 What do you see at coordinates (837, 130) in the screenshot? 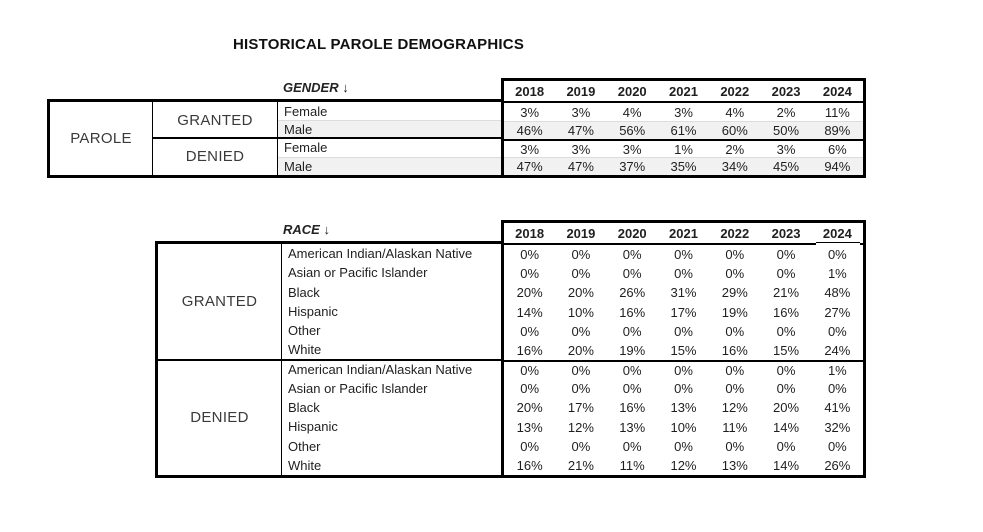
I see `data-cell: 89%` at bounding box center [837, 130].